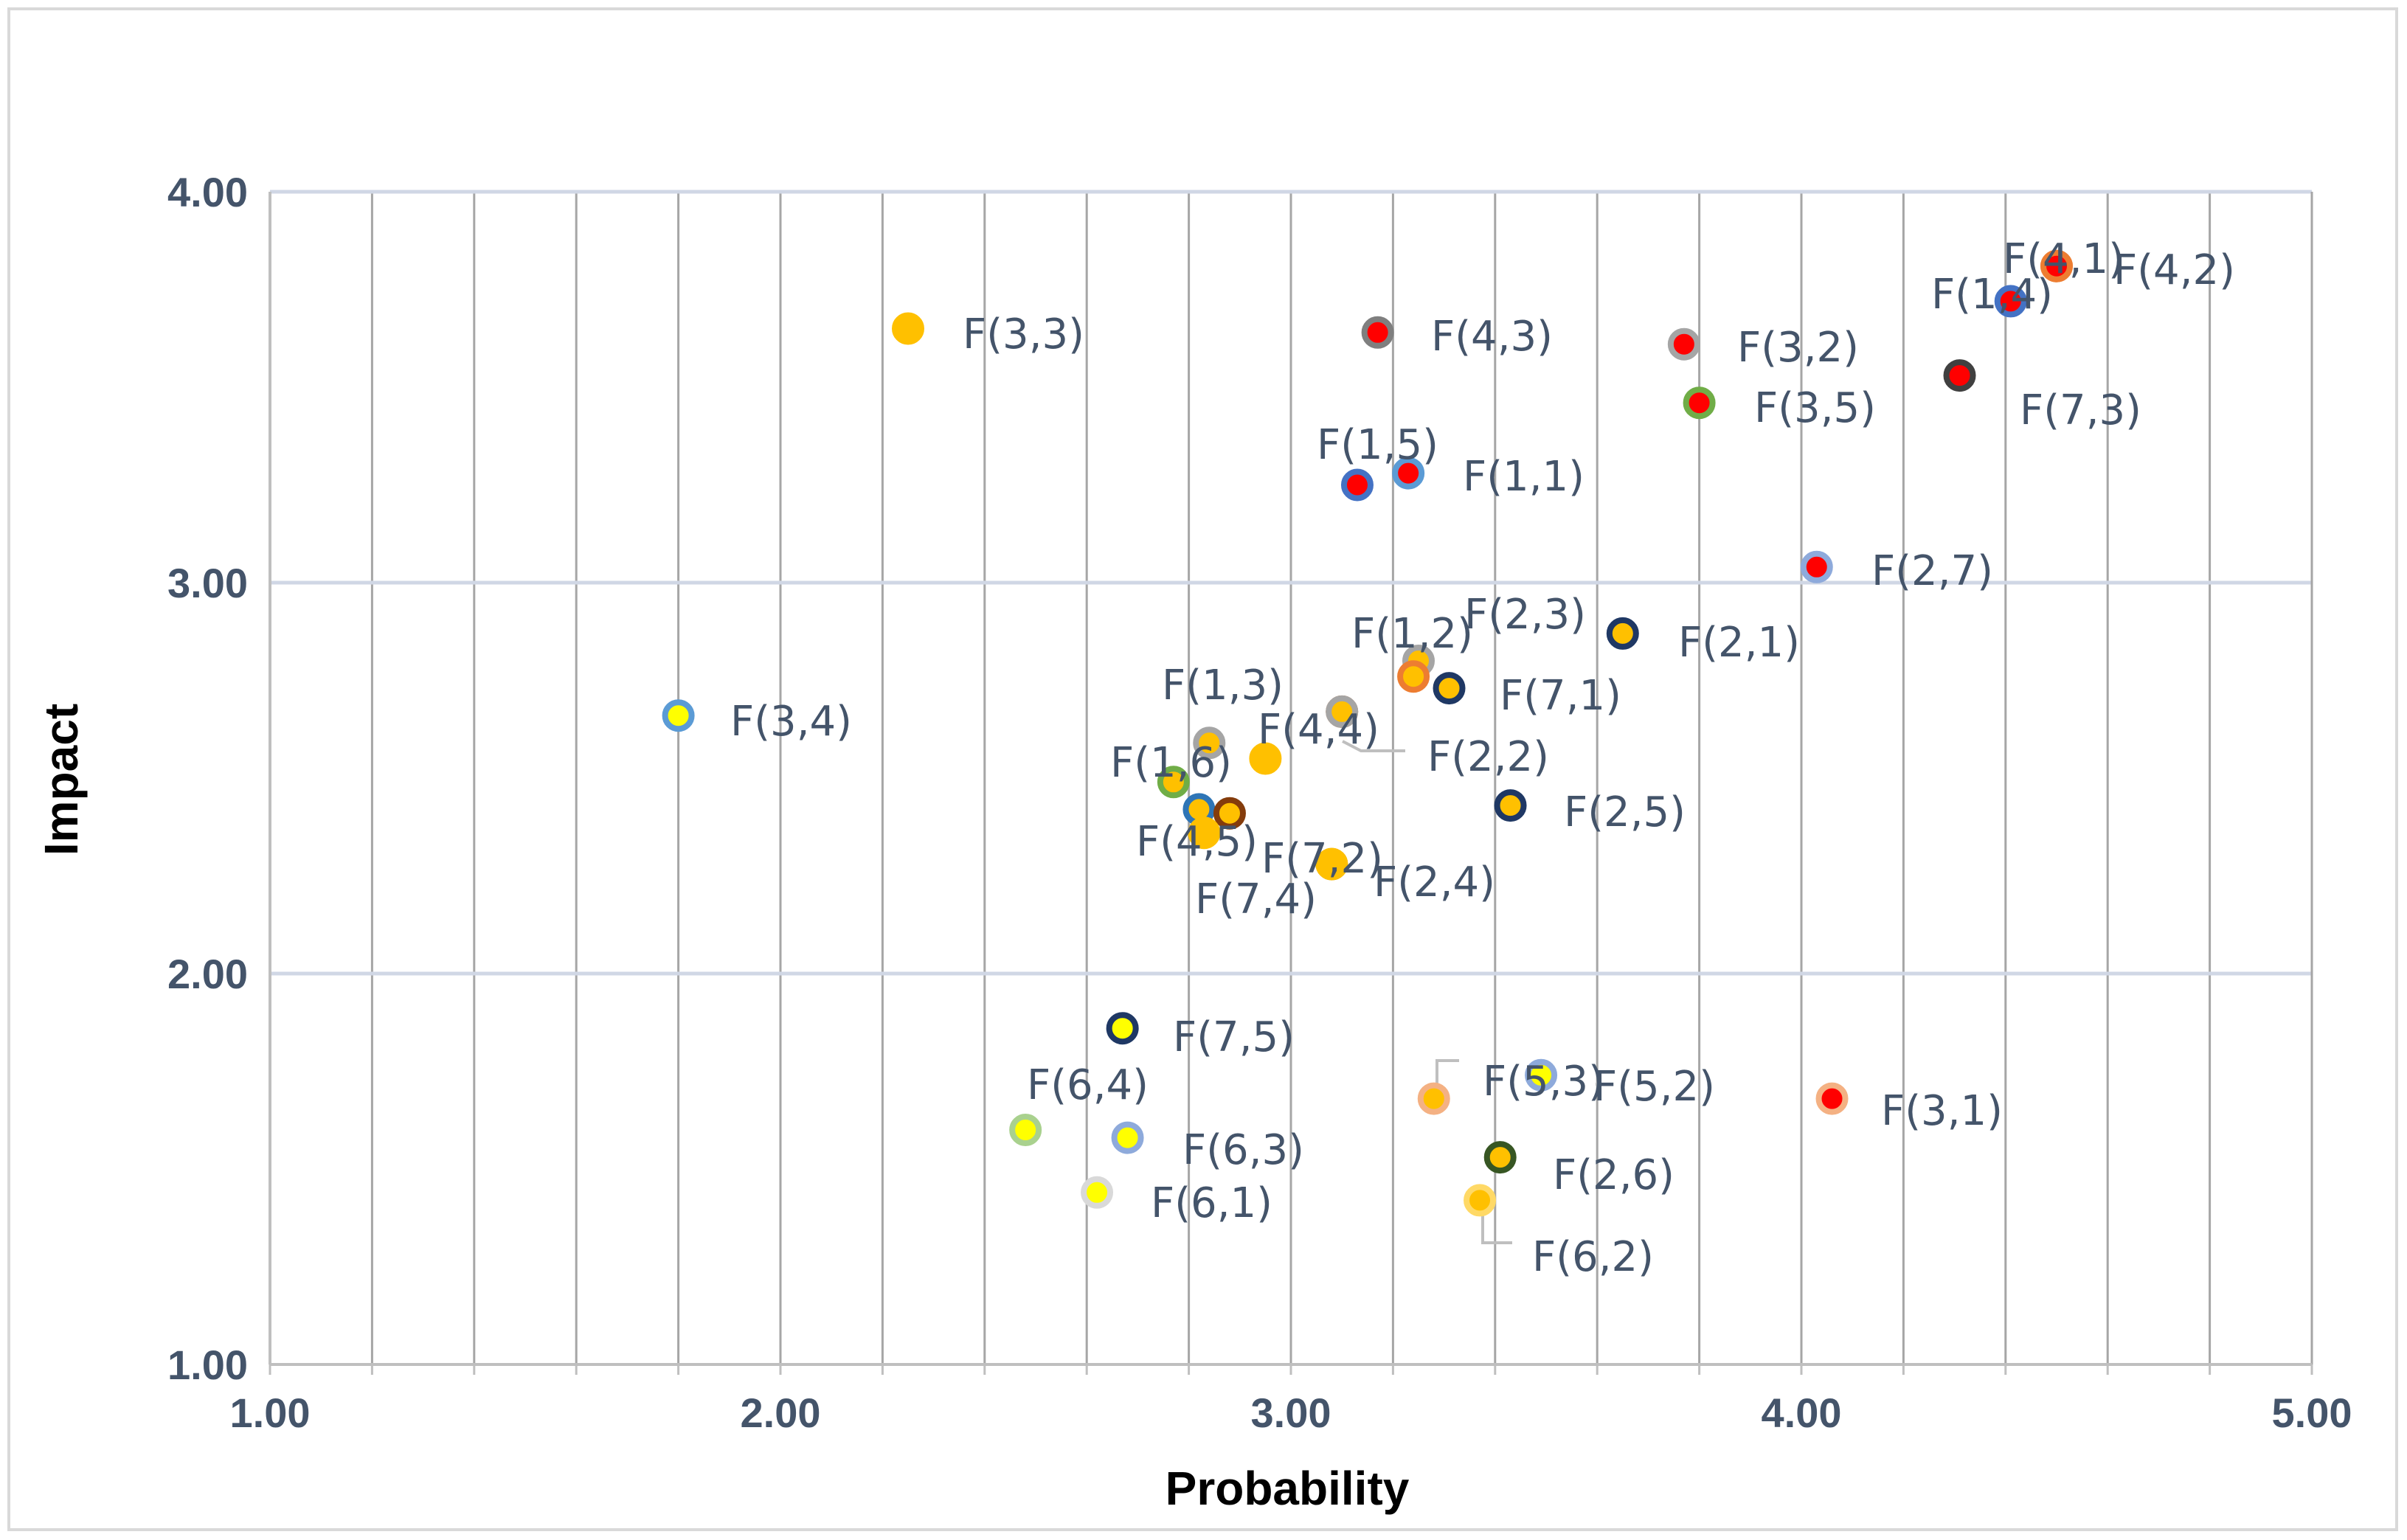 Image resolution: width=2407 pixels, height=1540 pixels. Describe the element at coordinates (270, 1413) in the screenshot. I see `x-tick-label: 1.00` at that location.